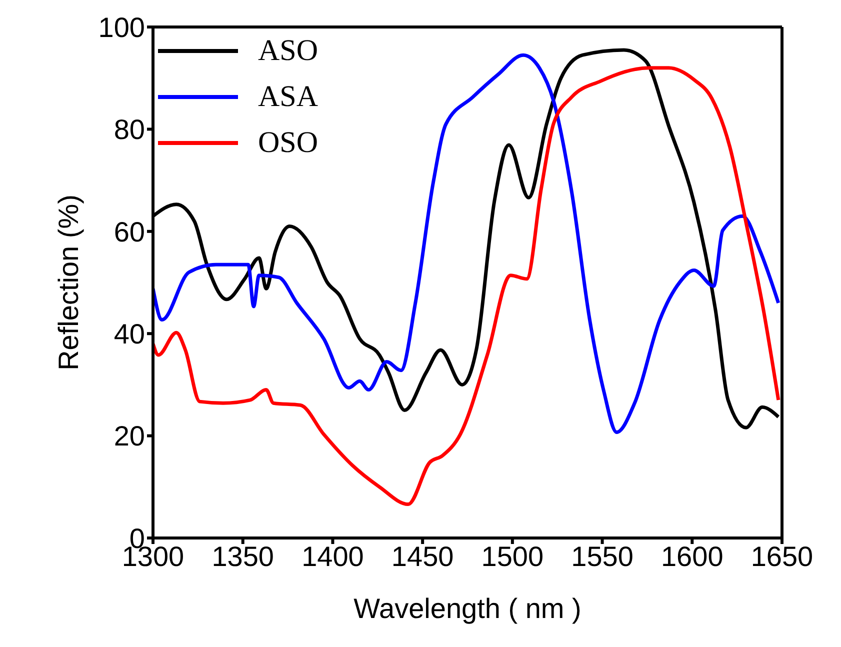 The height and width of the screenshot is (647, 841). I want to click on y-tick-label: 60, so click(129, 232).